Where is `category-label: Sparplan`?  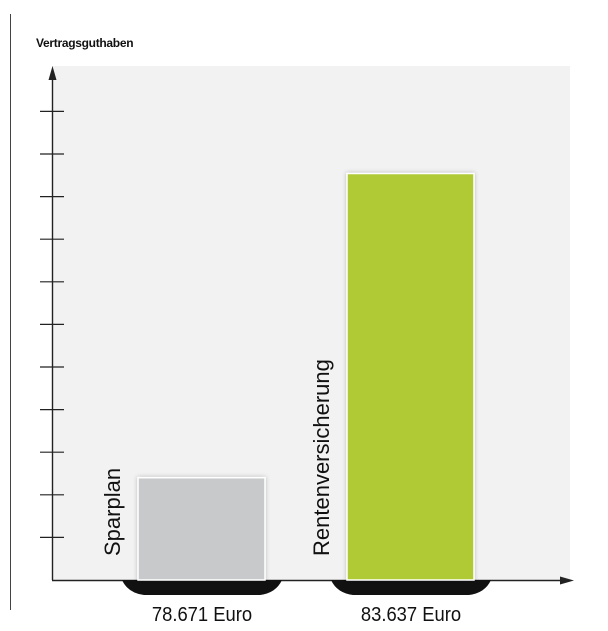 category-label: Sparplan is located at coordinates (112, 512).